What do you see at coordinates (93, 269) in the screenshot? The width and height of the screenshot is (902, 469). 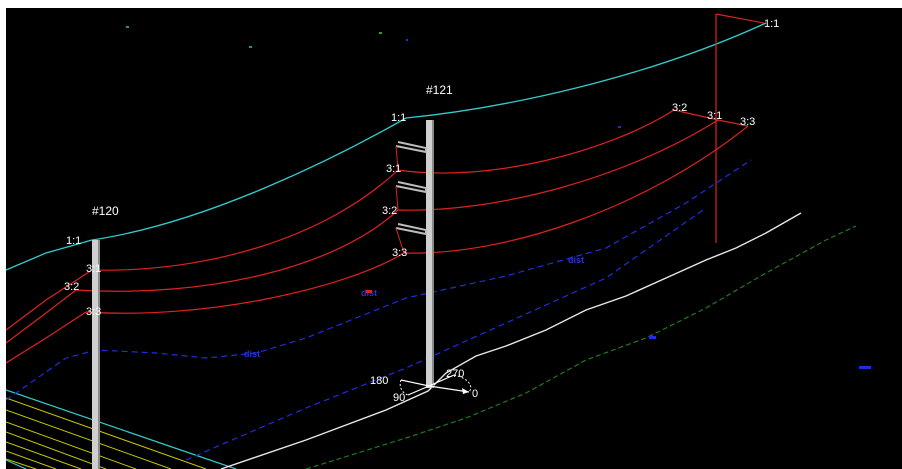 I see `pole-120-attach-3-1: 3:1` at bounding box center [93, 269].